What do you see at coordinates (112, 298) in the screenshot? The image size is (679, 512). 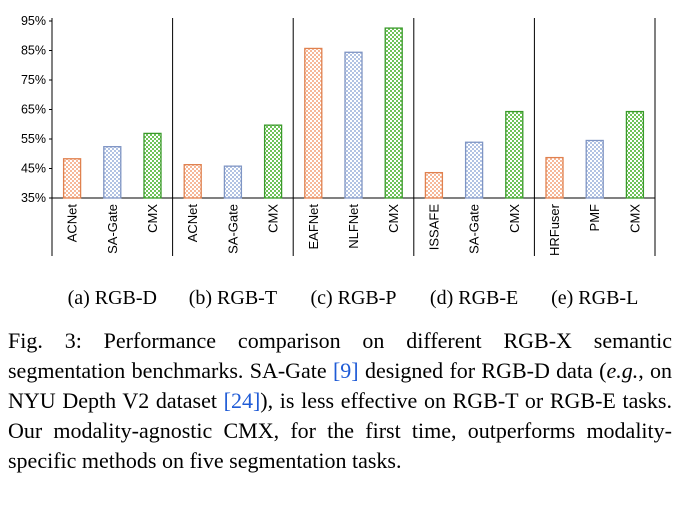 I see `group-label: (a) RGB-D` at bounding box center [112, 298].